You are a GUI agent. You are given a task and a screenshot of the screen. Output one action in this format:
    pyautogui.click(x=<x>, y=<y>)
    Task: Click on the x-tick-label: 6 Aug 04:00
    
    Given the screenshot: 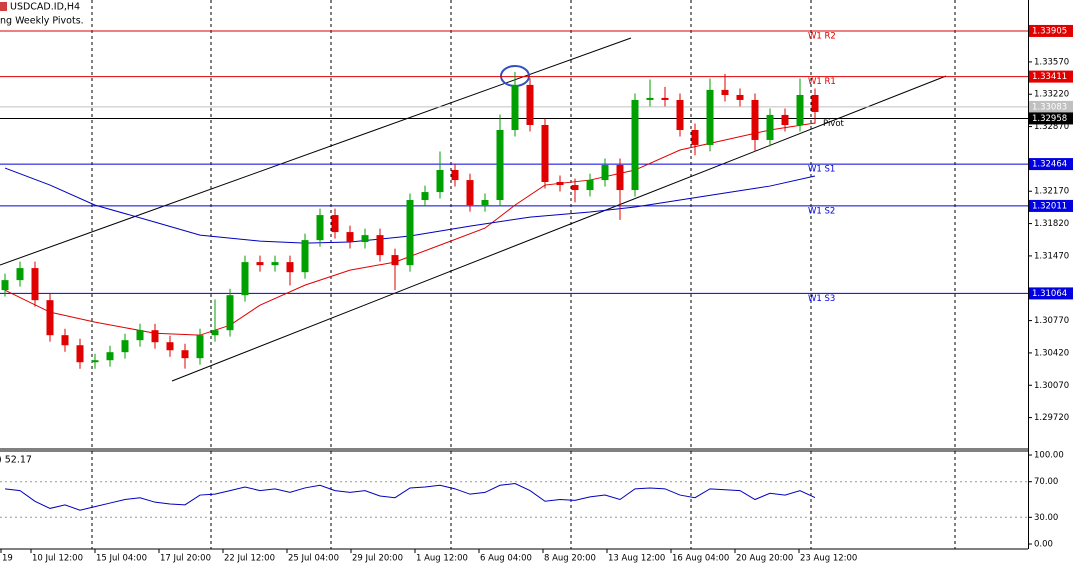 What is the action you would take?
    pyautogui.click(x=506, y=559)
    